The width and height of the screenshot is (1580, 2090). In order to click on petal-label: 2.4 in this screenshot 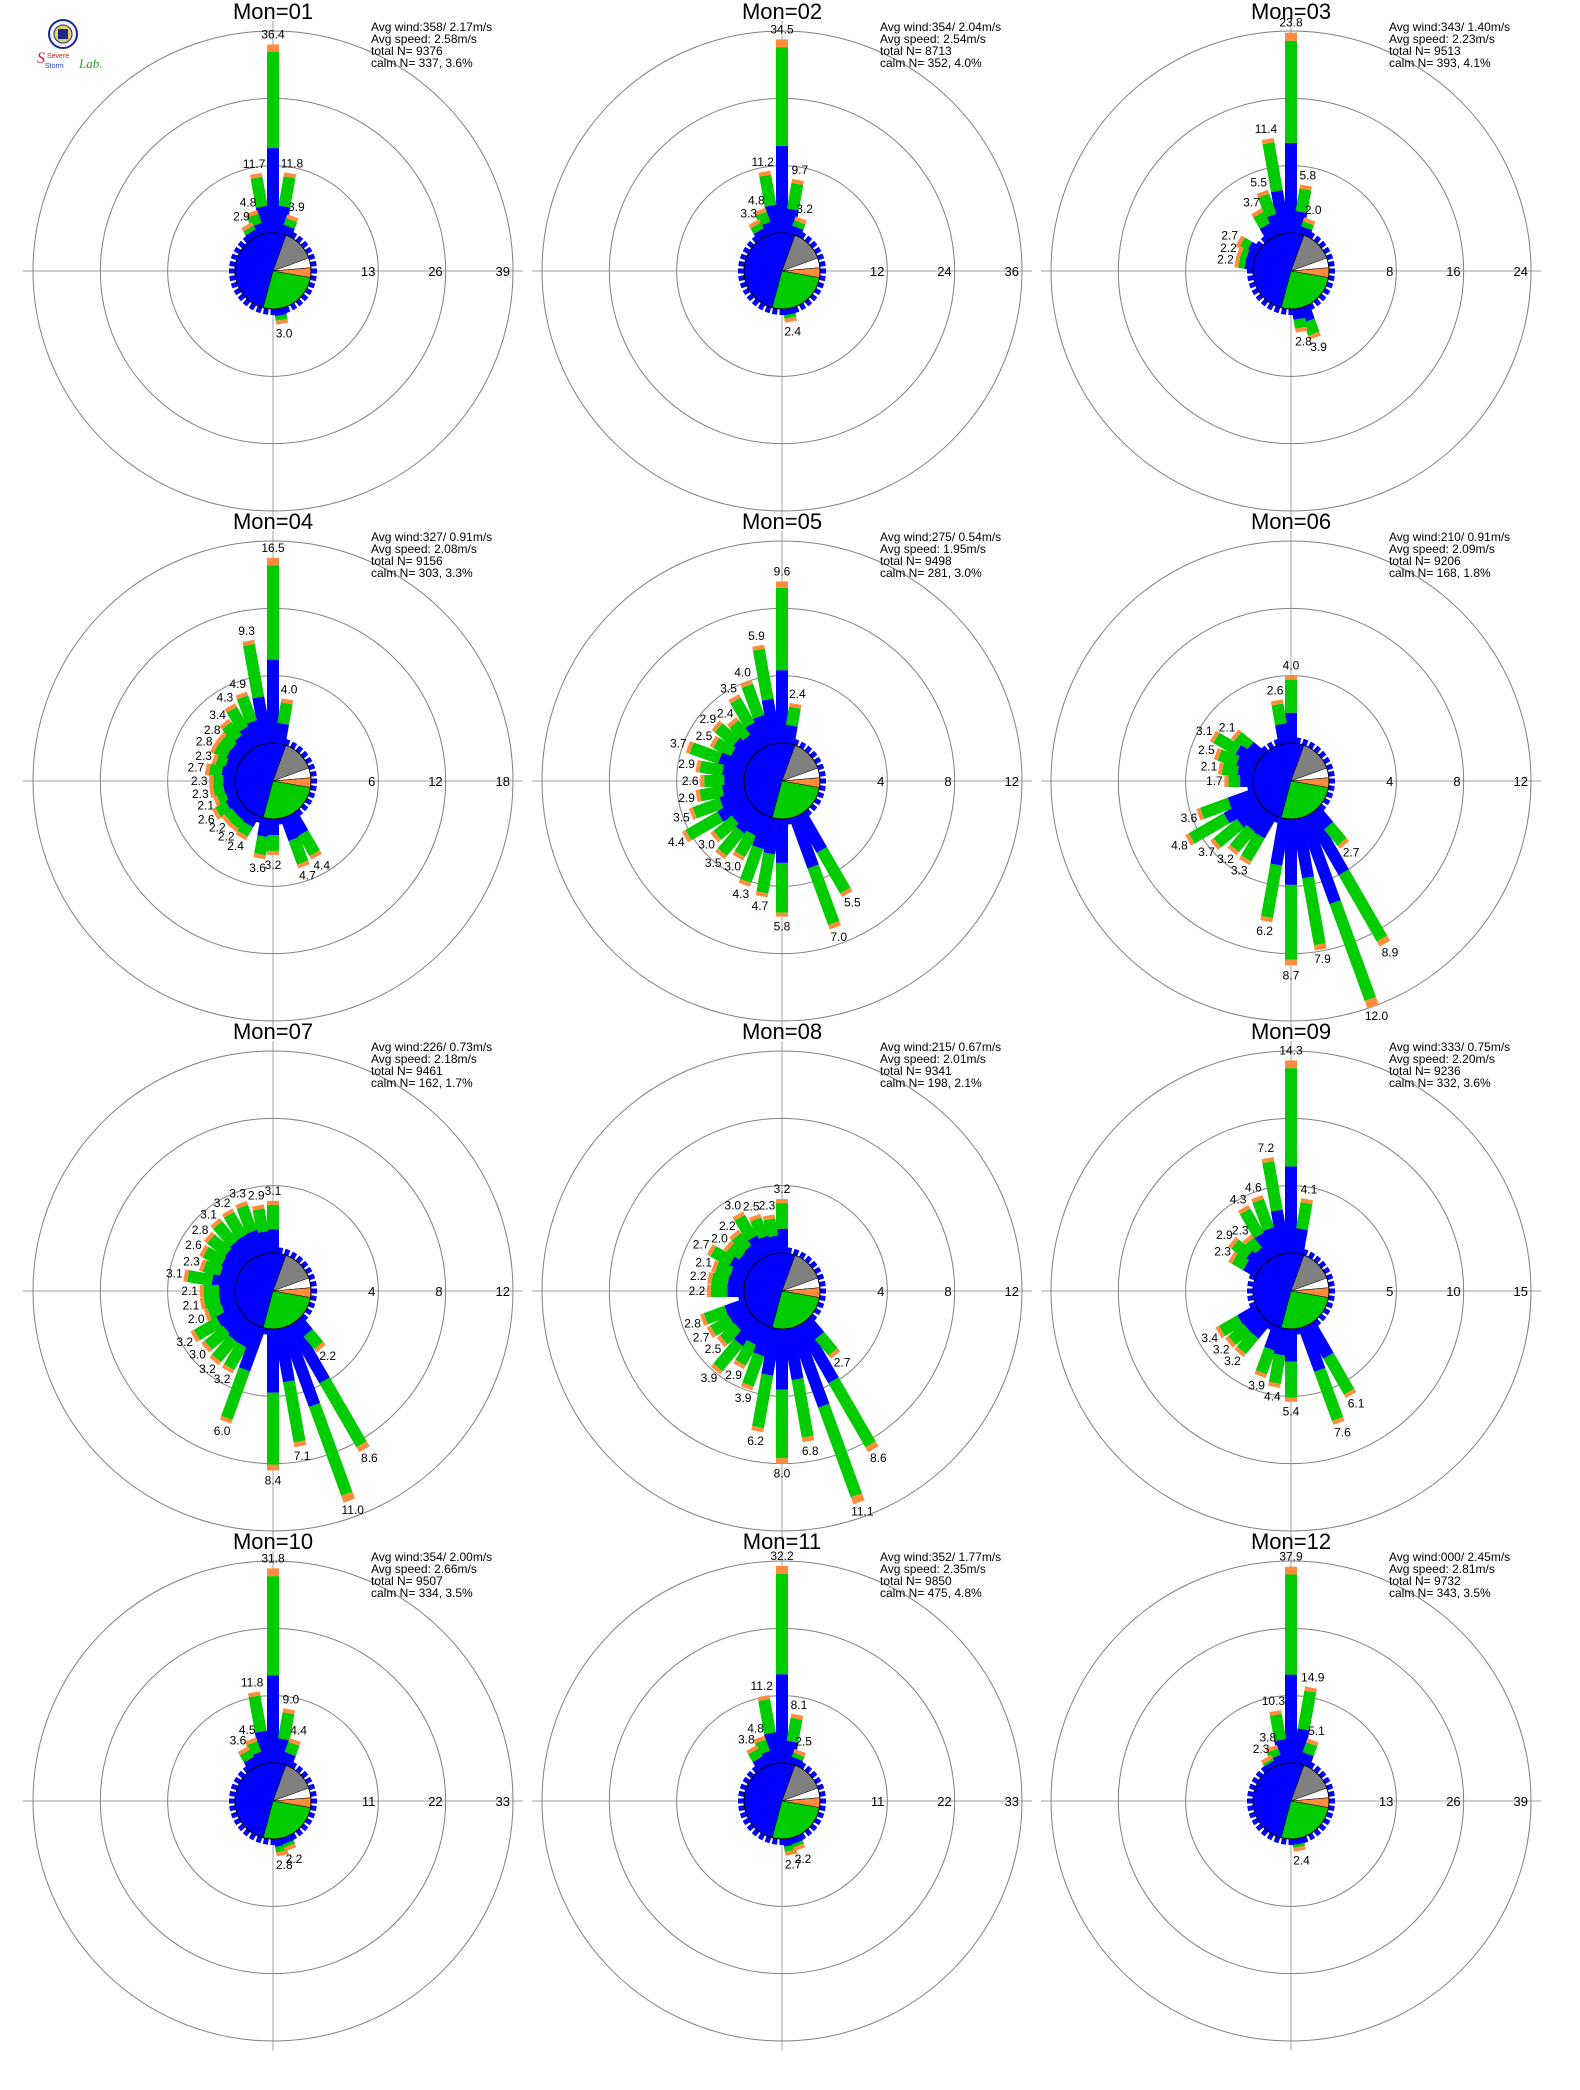, I will do `click(725, 713)`.